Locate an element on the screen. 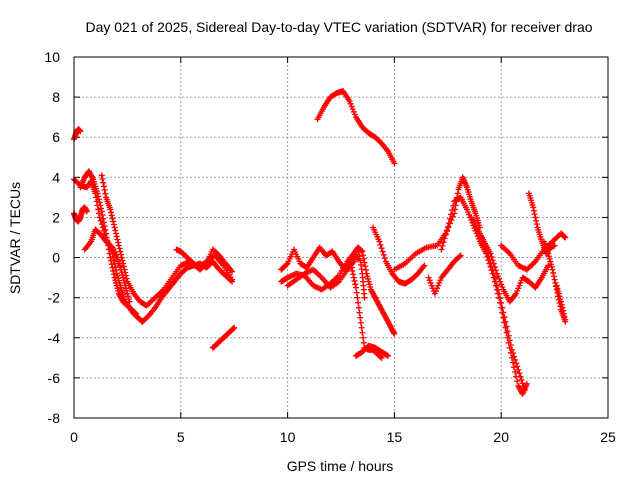 The height and width of the screenshot is (480, 640). y-tick-label: -6 is located at coordinates (54, 378).